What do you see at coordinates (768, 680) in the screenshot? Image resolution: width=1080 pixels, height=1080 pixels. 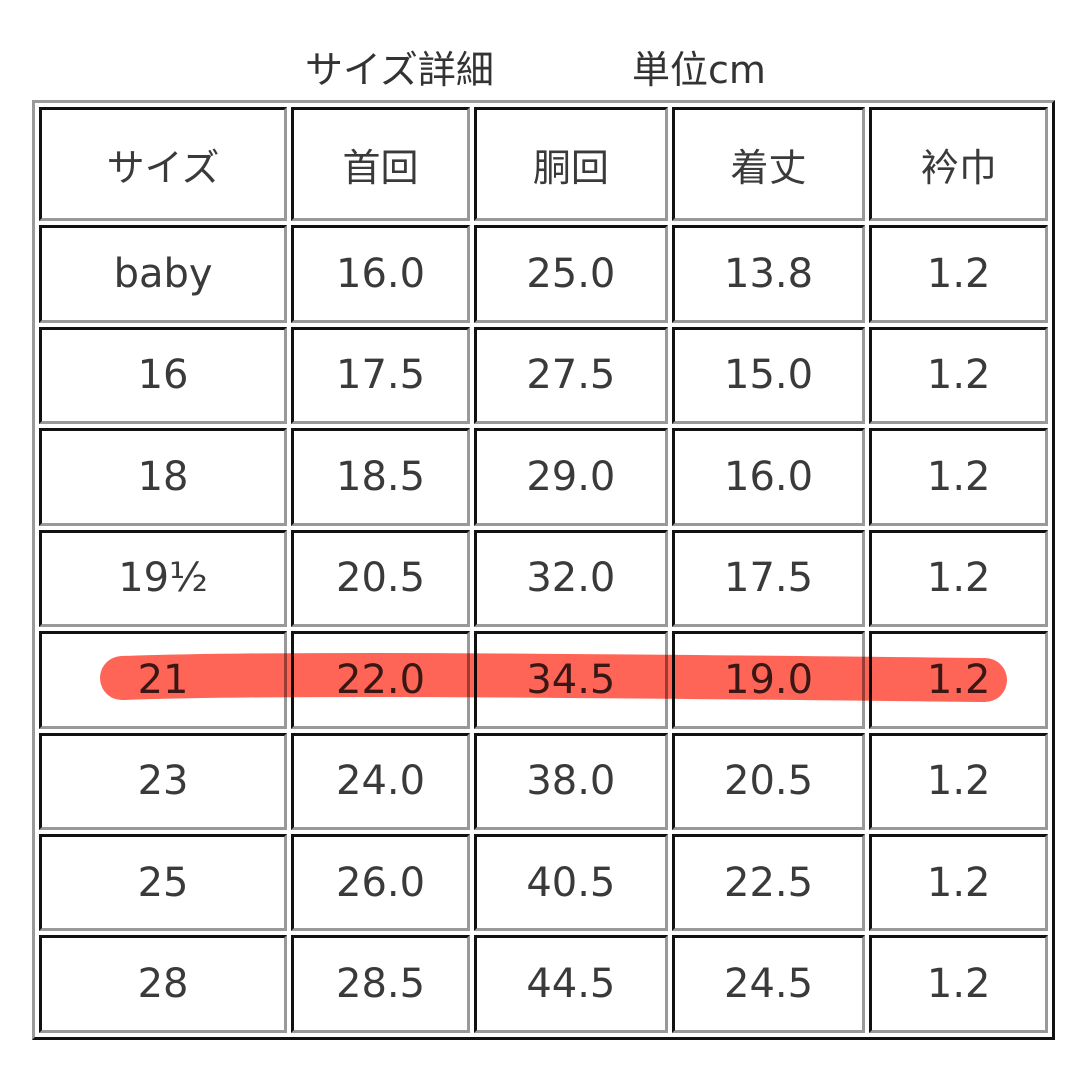 I see `cell-length: 19.0` at bounding box center [768, 680].